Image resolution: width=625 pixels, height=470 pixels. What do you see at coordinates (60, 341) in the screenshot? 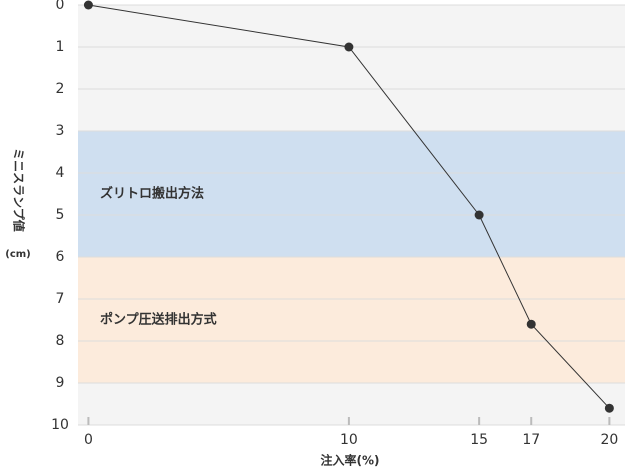
I see `y-tick-label: 8` at bounding box center [60, 341].